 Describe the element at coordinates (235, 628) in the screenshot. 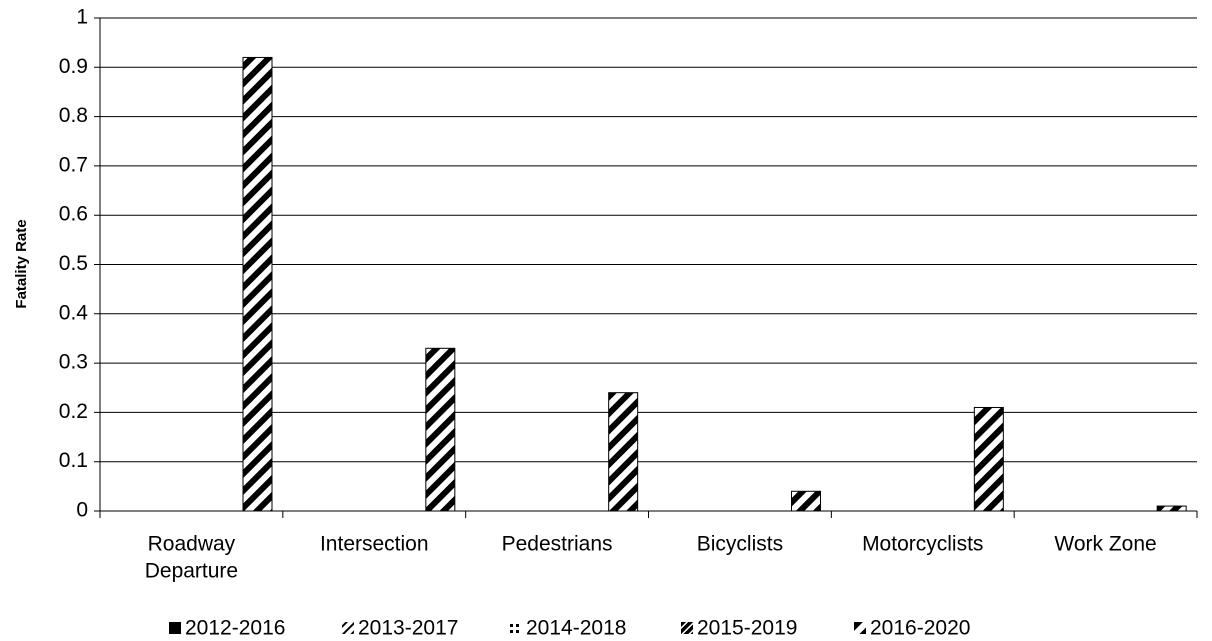

I see `legend-label: 2012-2016` at that location.